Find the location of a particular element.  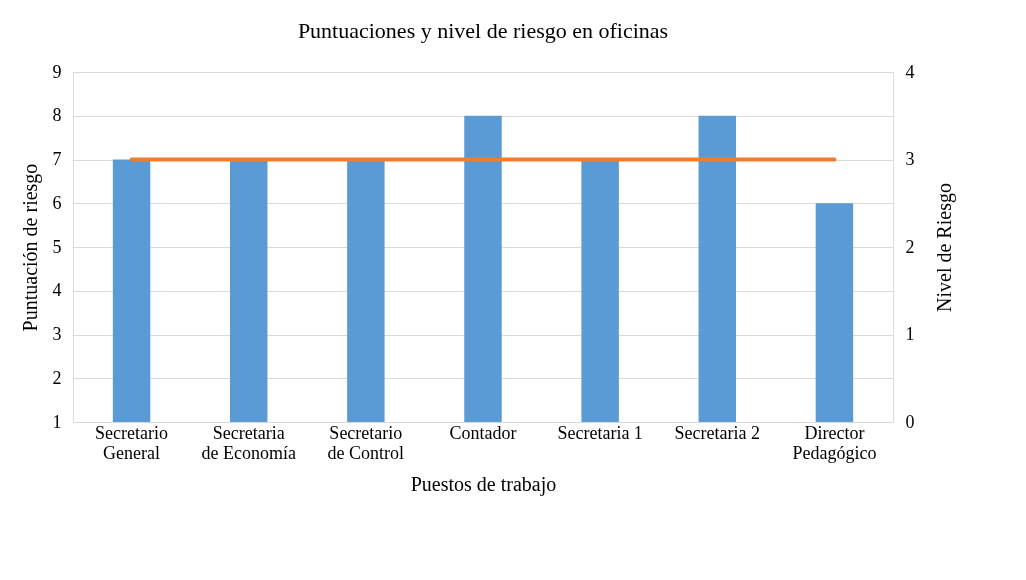

y-tick-label: 5 is located at coordinates (57, 246).